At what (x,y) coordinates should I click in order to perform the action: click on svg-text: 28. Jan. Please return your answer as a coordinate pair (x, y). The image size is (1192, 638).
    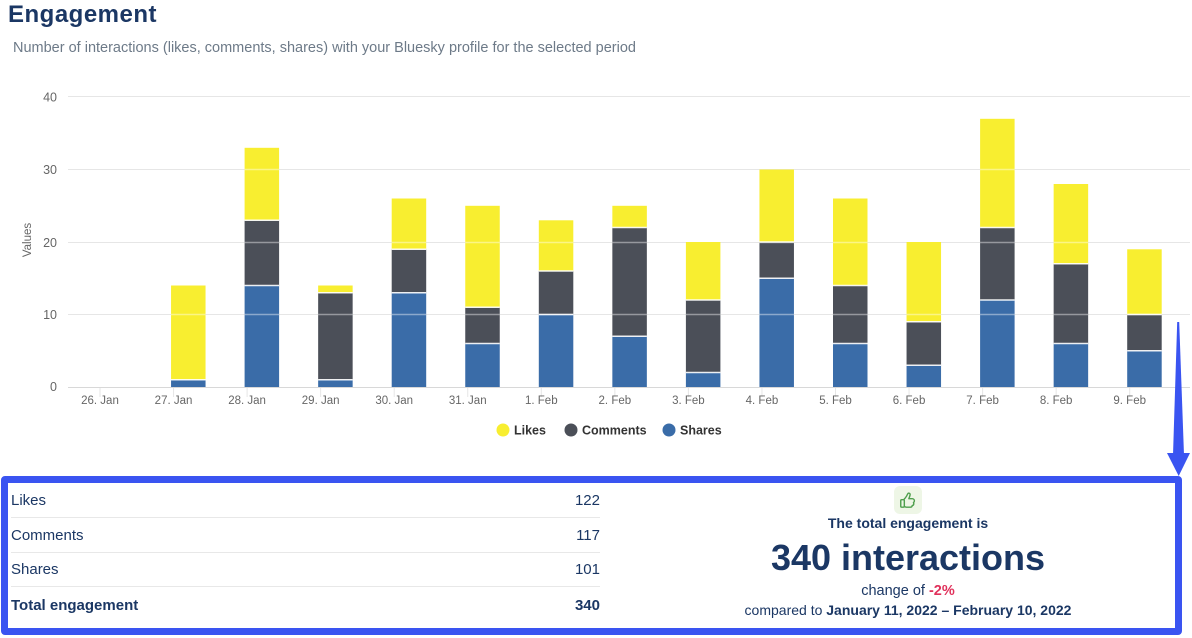
    Looking at the image, I should click on (247, 401).